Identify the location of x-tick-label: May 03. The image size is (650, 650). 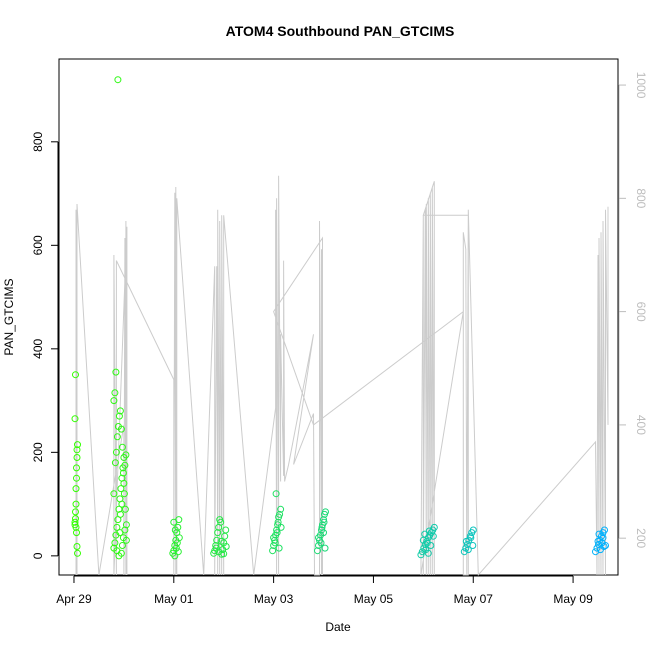
(274, 599).